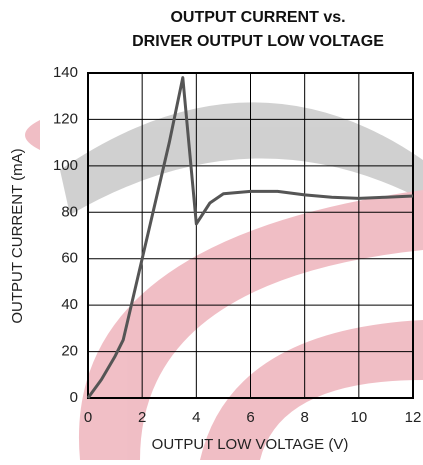  I want to click on x-tick-label: 6, so click(250, 417).